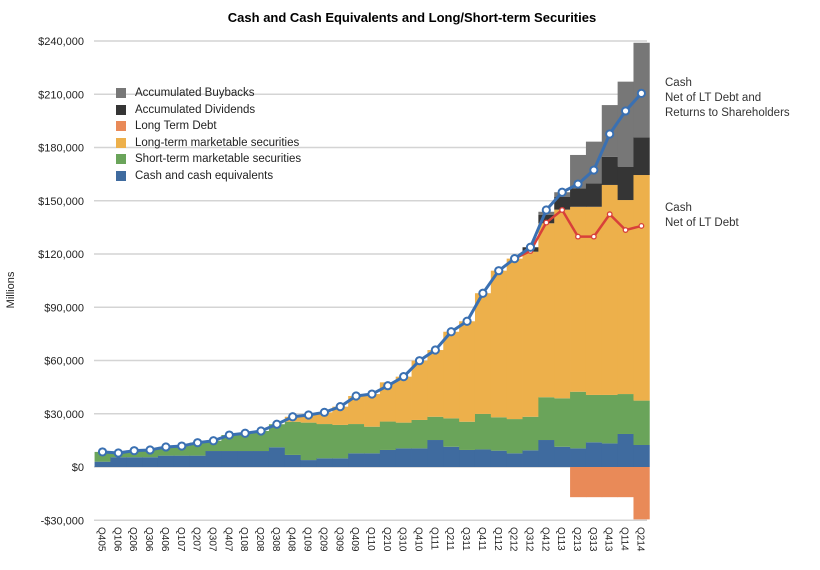  What do you see at coordinates (576, 539) in the screenshot?
I see `x-tick-label: Q213` at bounding box center [576, 539].